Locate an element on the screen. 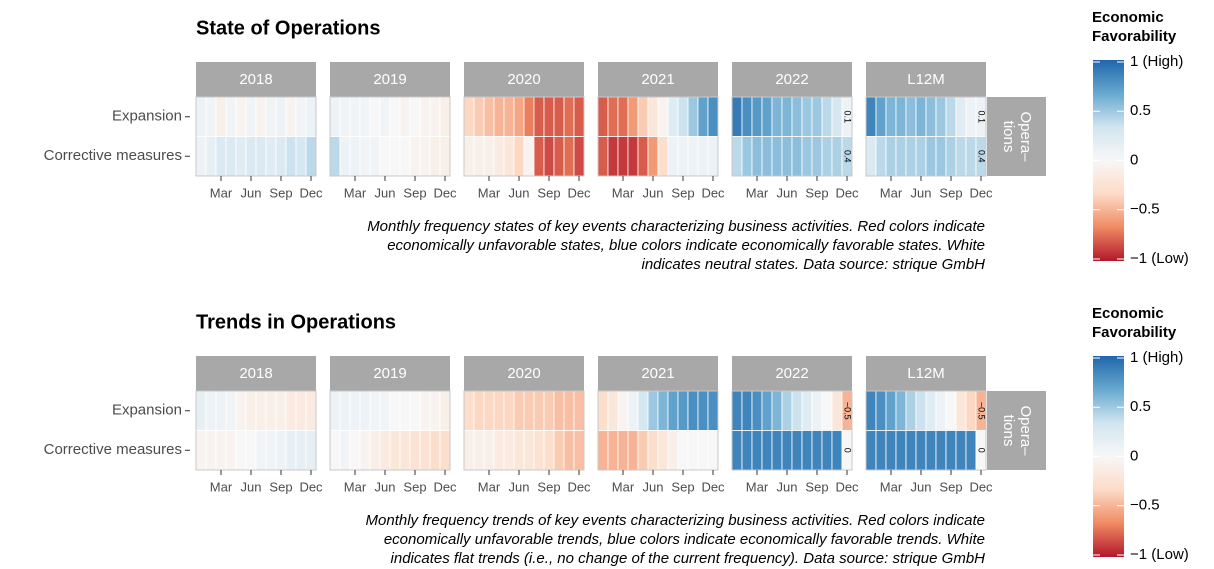  cell-label: 0 is located at coordinates (848, 450).